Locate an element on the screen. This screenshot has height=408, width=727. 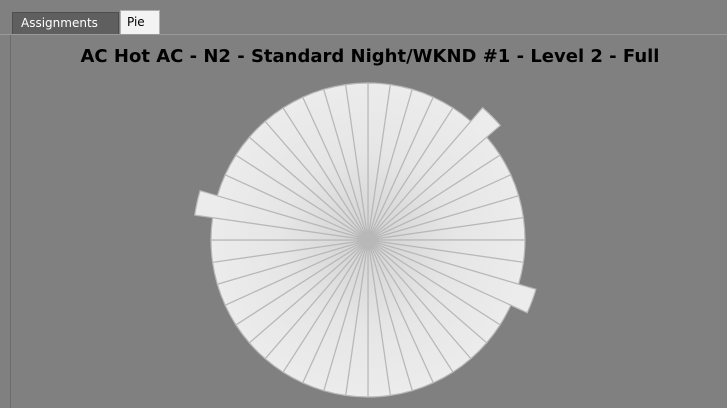
panel-left-border is located at coordinates (10, 221).